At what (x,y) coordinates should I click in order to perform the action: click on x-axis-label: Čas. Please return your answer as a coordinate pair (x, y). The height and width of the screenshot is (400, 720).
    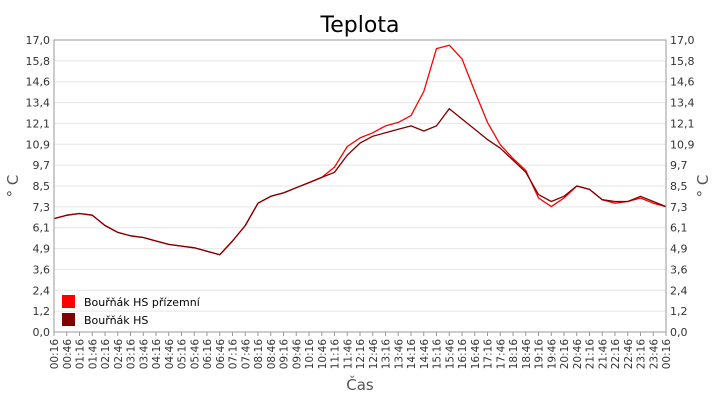
    Looking at the image, I should click on (360, 384).